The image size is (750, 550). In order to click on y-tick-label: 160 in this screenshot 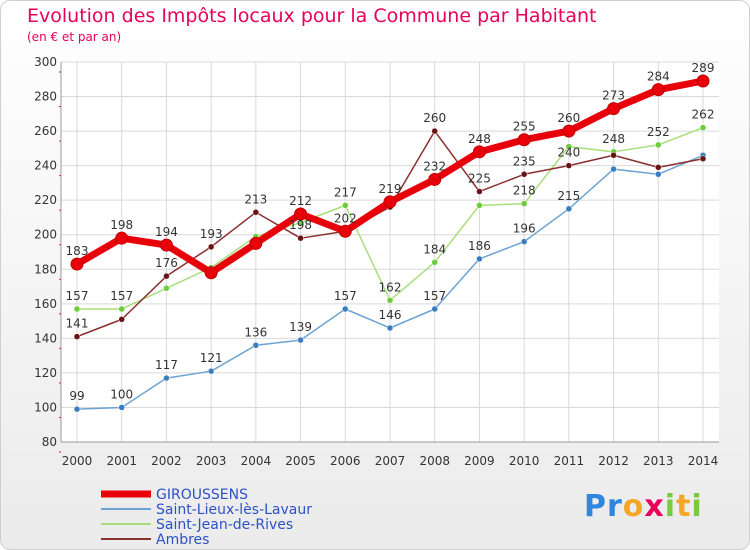, I will do `click(45, 304)`.